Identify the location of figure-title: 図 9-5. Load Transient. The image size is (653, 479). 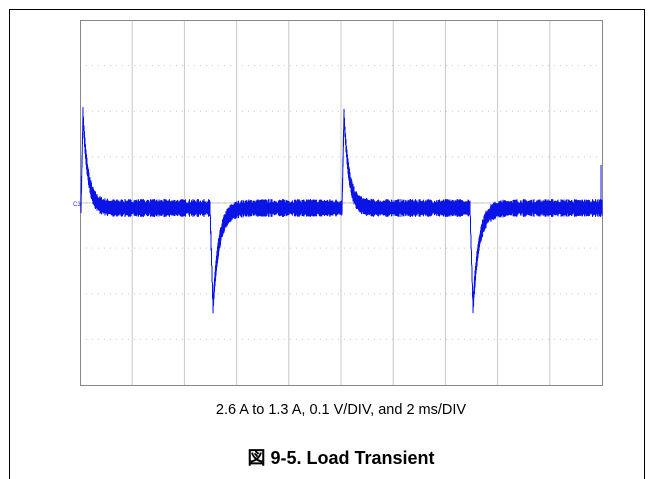
(340, 458).